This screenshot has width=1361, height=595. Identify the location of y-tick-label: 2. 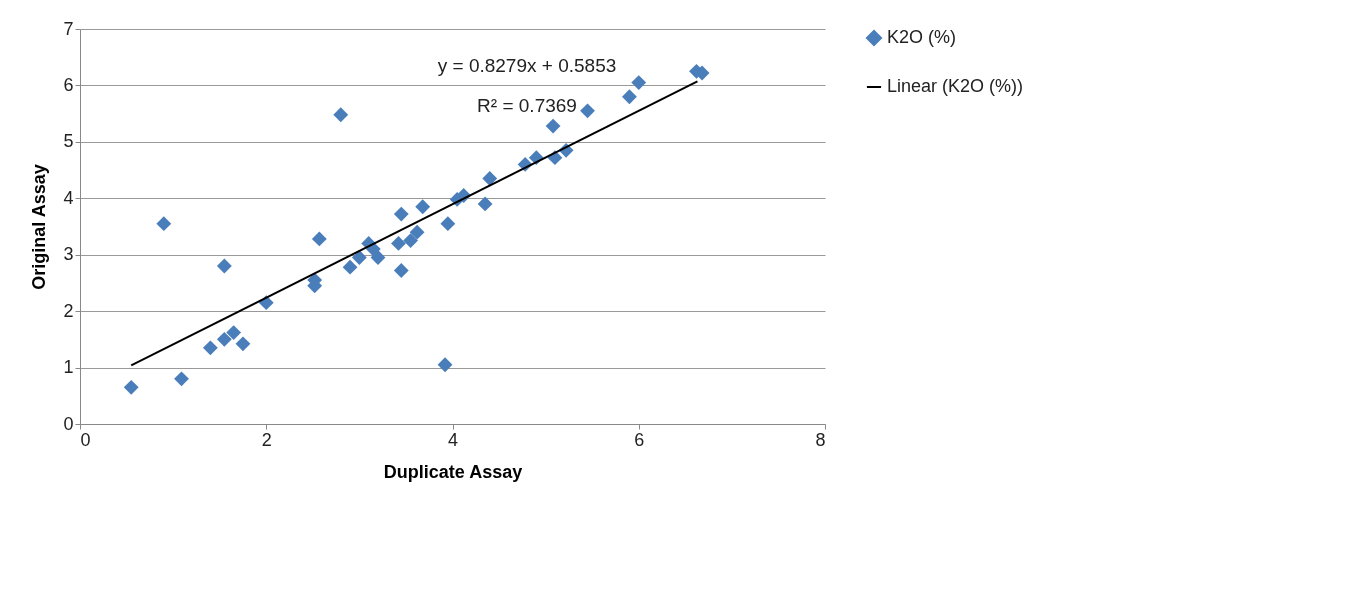
(68, 310).